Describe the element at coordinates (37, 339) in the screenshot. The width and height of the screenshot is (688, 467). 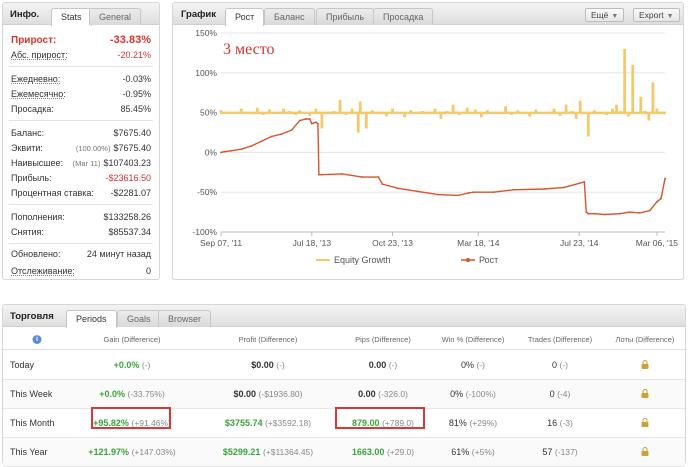
I see `info-icon: i` at that location.